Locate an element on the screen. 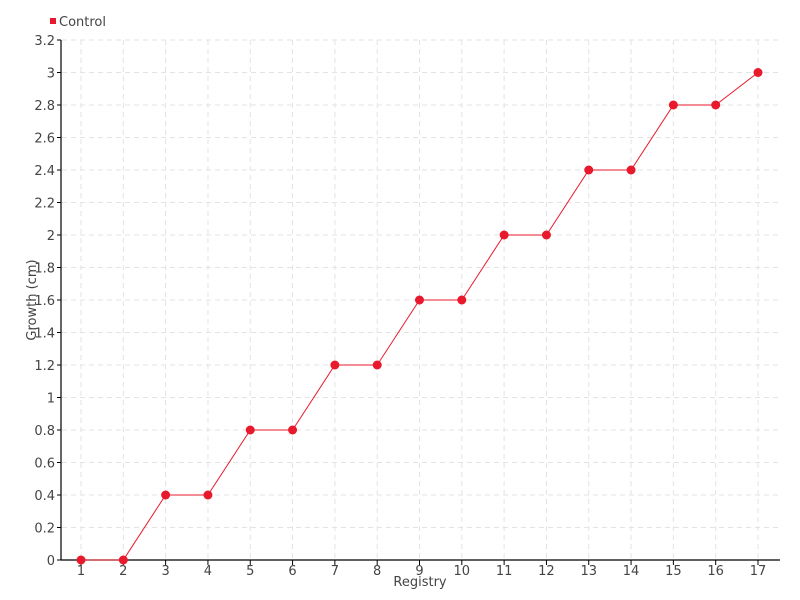  y-tick-label: 1.2 is located at coordinates (44, 366).